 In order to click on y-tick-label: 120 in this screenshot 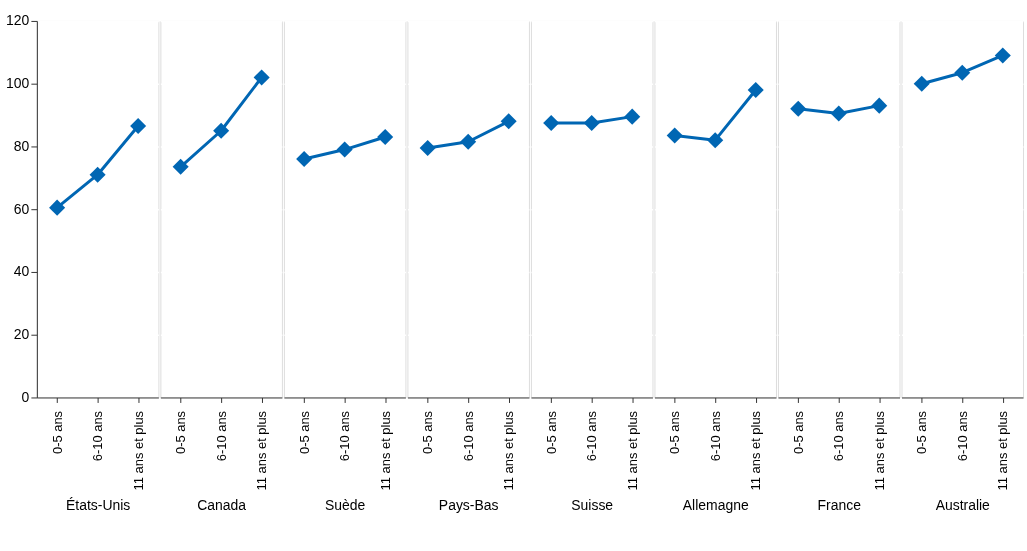, I will do `click(18, 20)`.